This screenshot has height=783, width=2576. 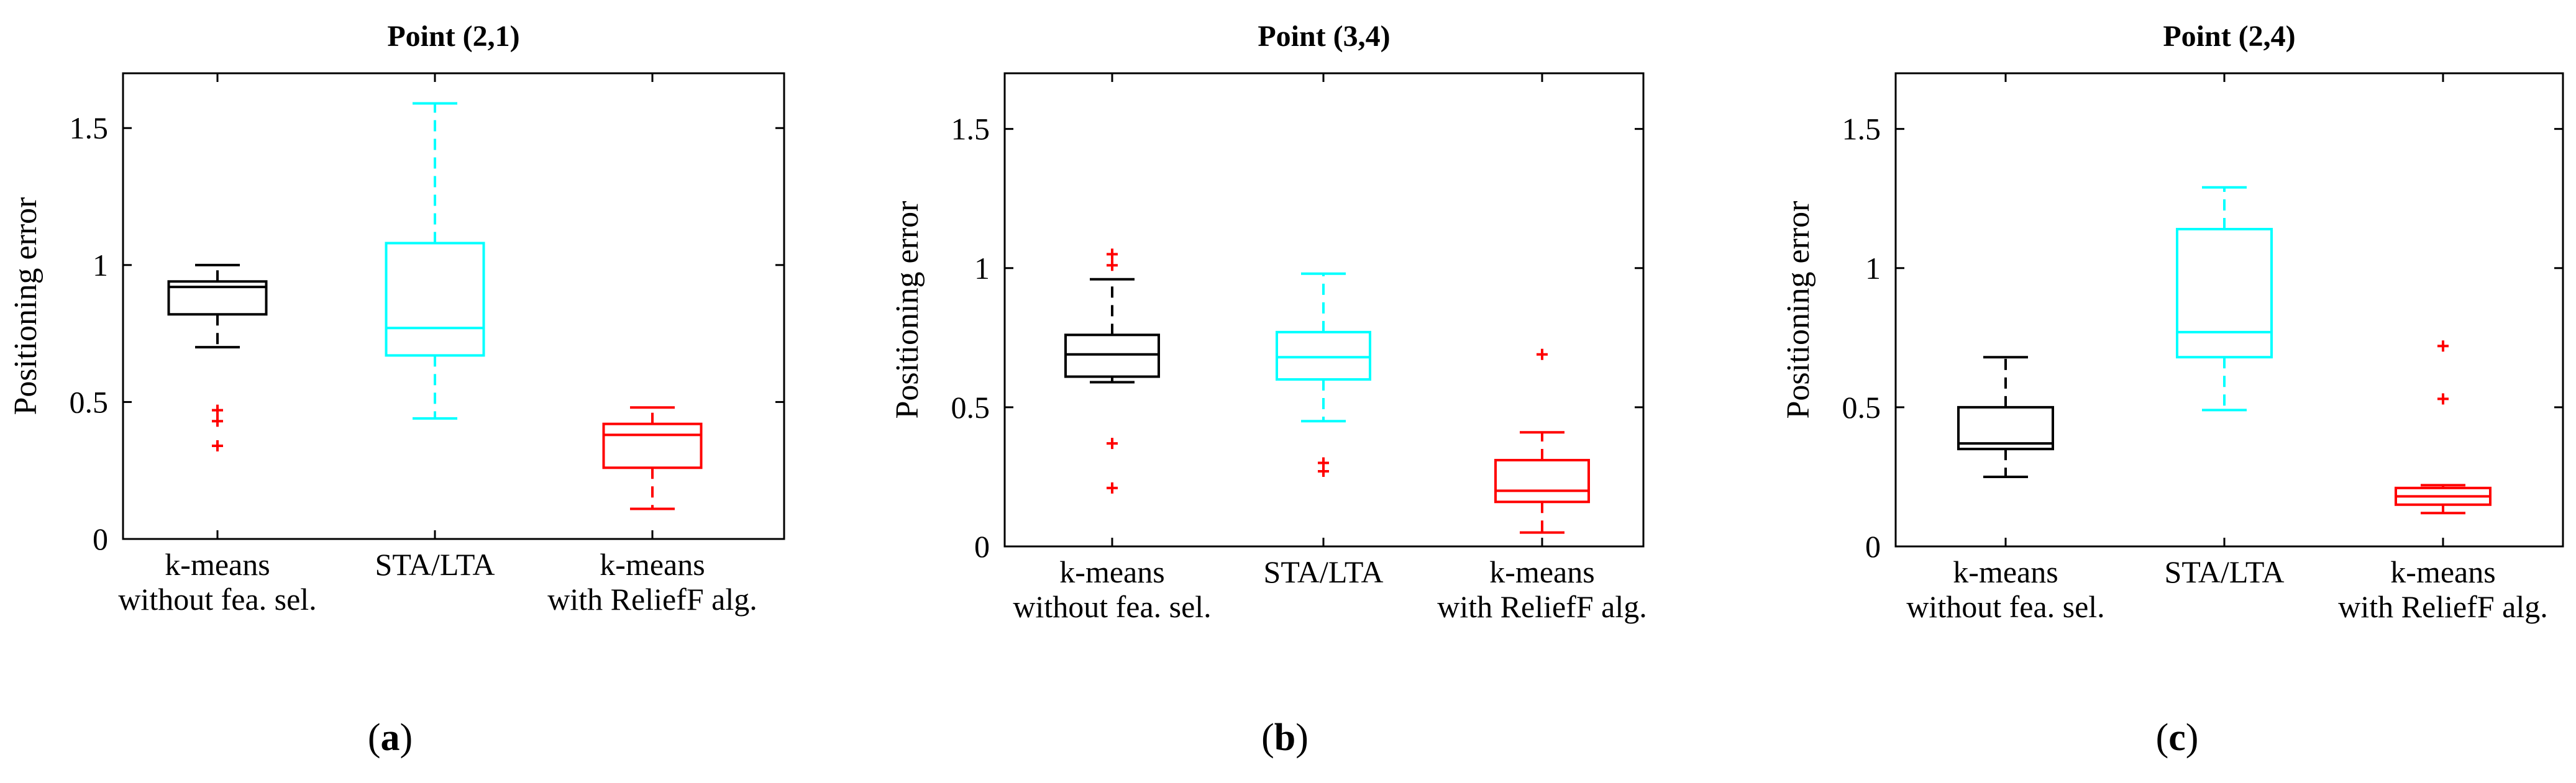 What do you see at coordinates (2229, 36) in the screenshot?
I see `chart-title: Point (2,4)` at bounding box center [2229, 36].